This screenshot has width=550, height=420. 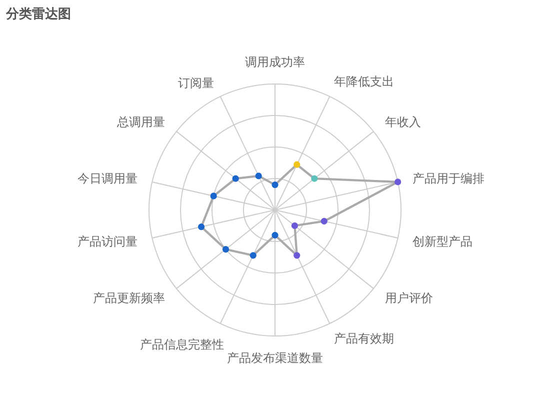 What do you see at coordinates (442, 241) in the screenshot?
I see `spoke-label: 创新型产品` at bounding box center [442, 241].